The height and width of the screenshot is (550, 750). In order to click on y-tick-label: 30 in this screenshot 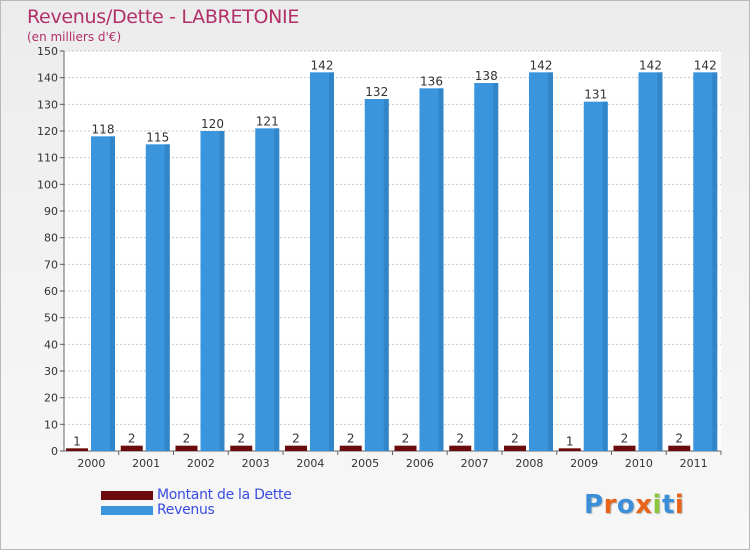, I will do `click(51, 371)`.